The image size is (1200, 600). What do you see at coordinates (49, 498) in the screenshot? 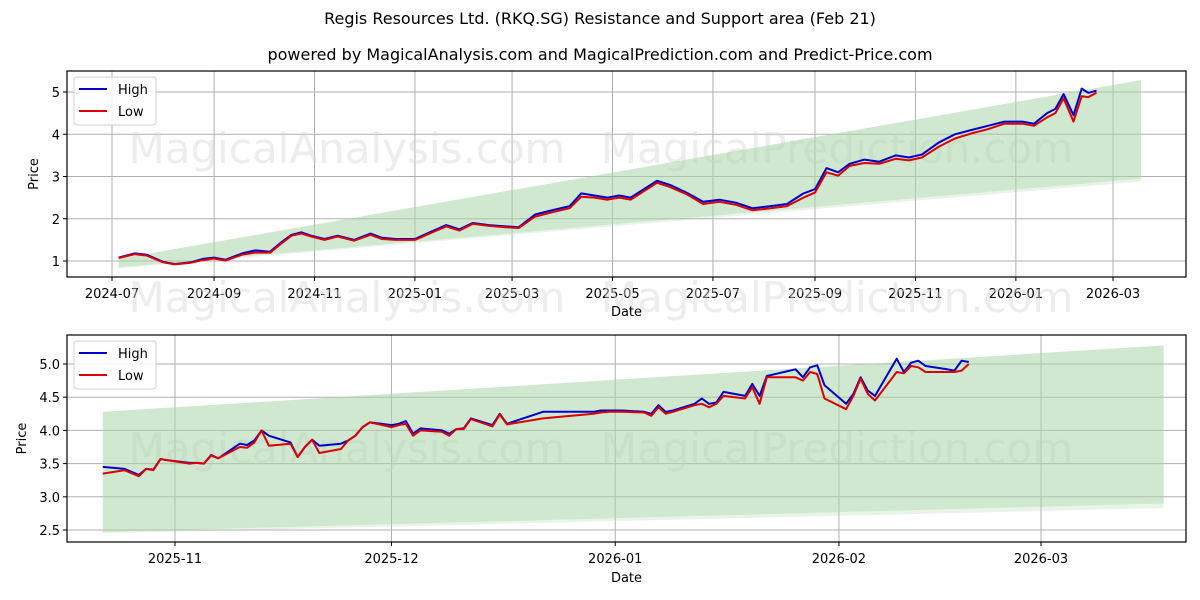
I see `y-tick-label: 3.0` at bounding box center [49, 498].